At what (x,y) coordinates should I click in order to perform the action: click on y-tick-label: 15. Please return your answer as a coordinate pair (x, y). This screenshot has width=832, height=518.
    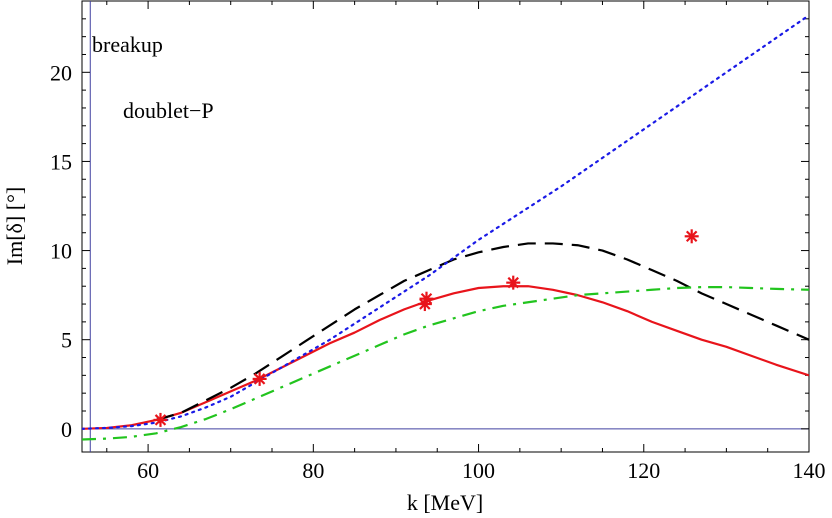
    Looking at the image, I should click on (61, 161).